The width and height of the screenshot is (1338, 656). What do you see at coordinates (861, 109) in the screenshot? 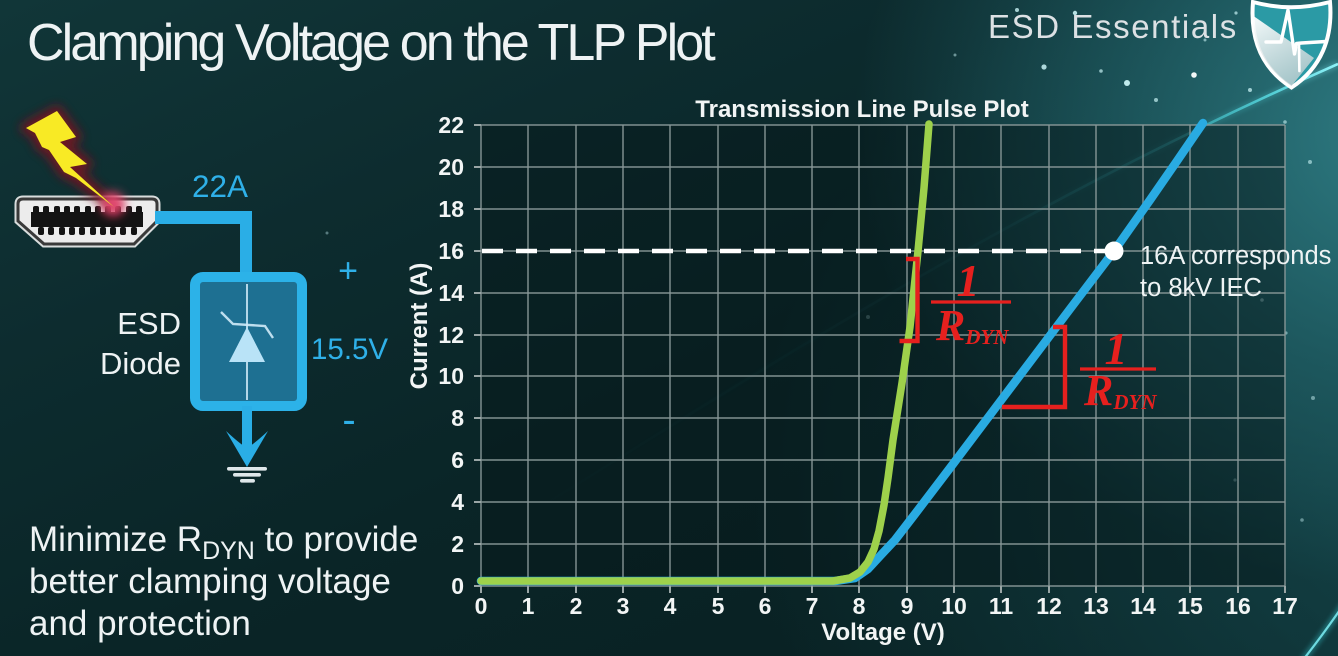
I see `svg-text: Transmission Line Pulse Plot` at bounding box center [861, 109].